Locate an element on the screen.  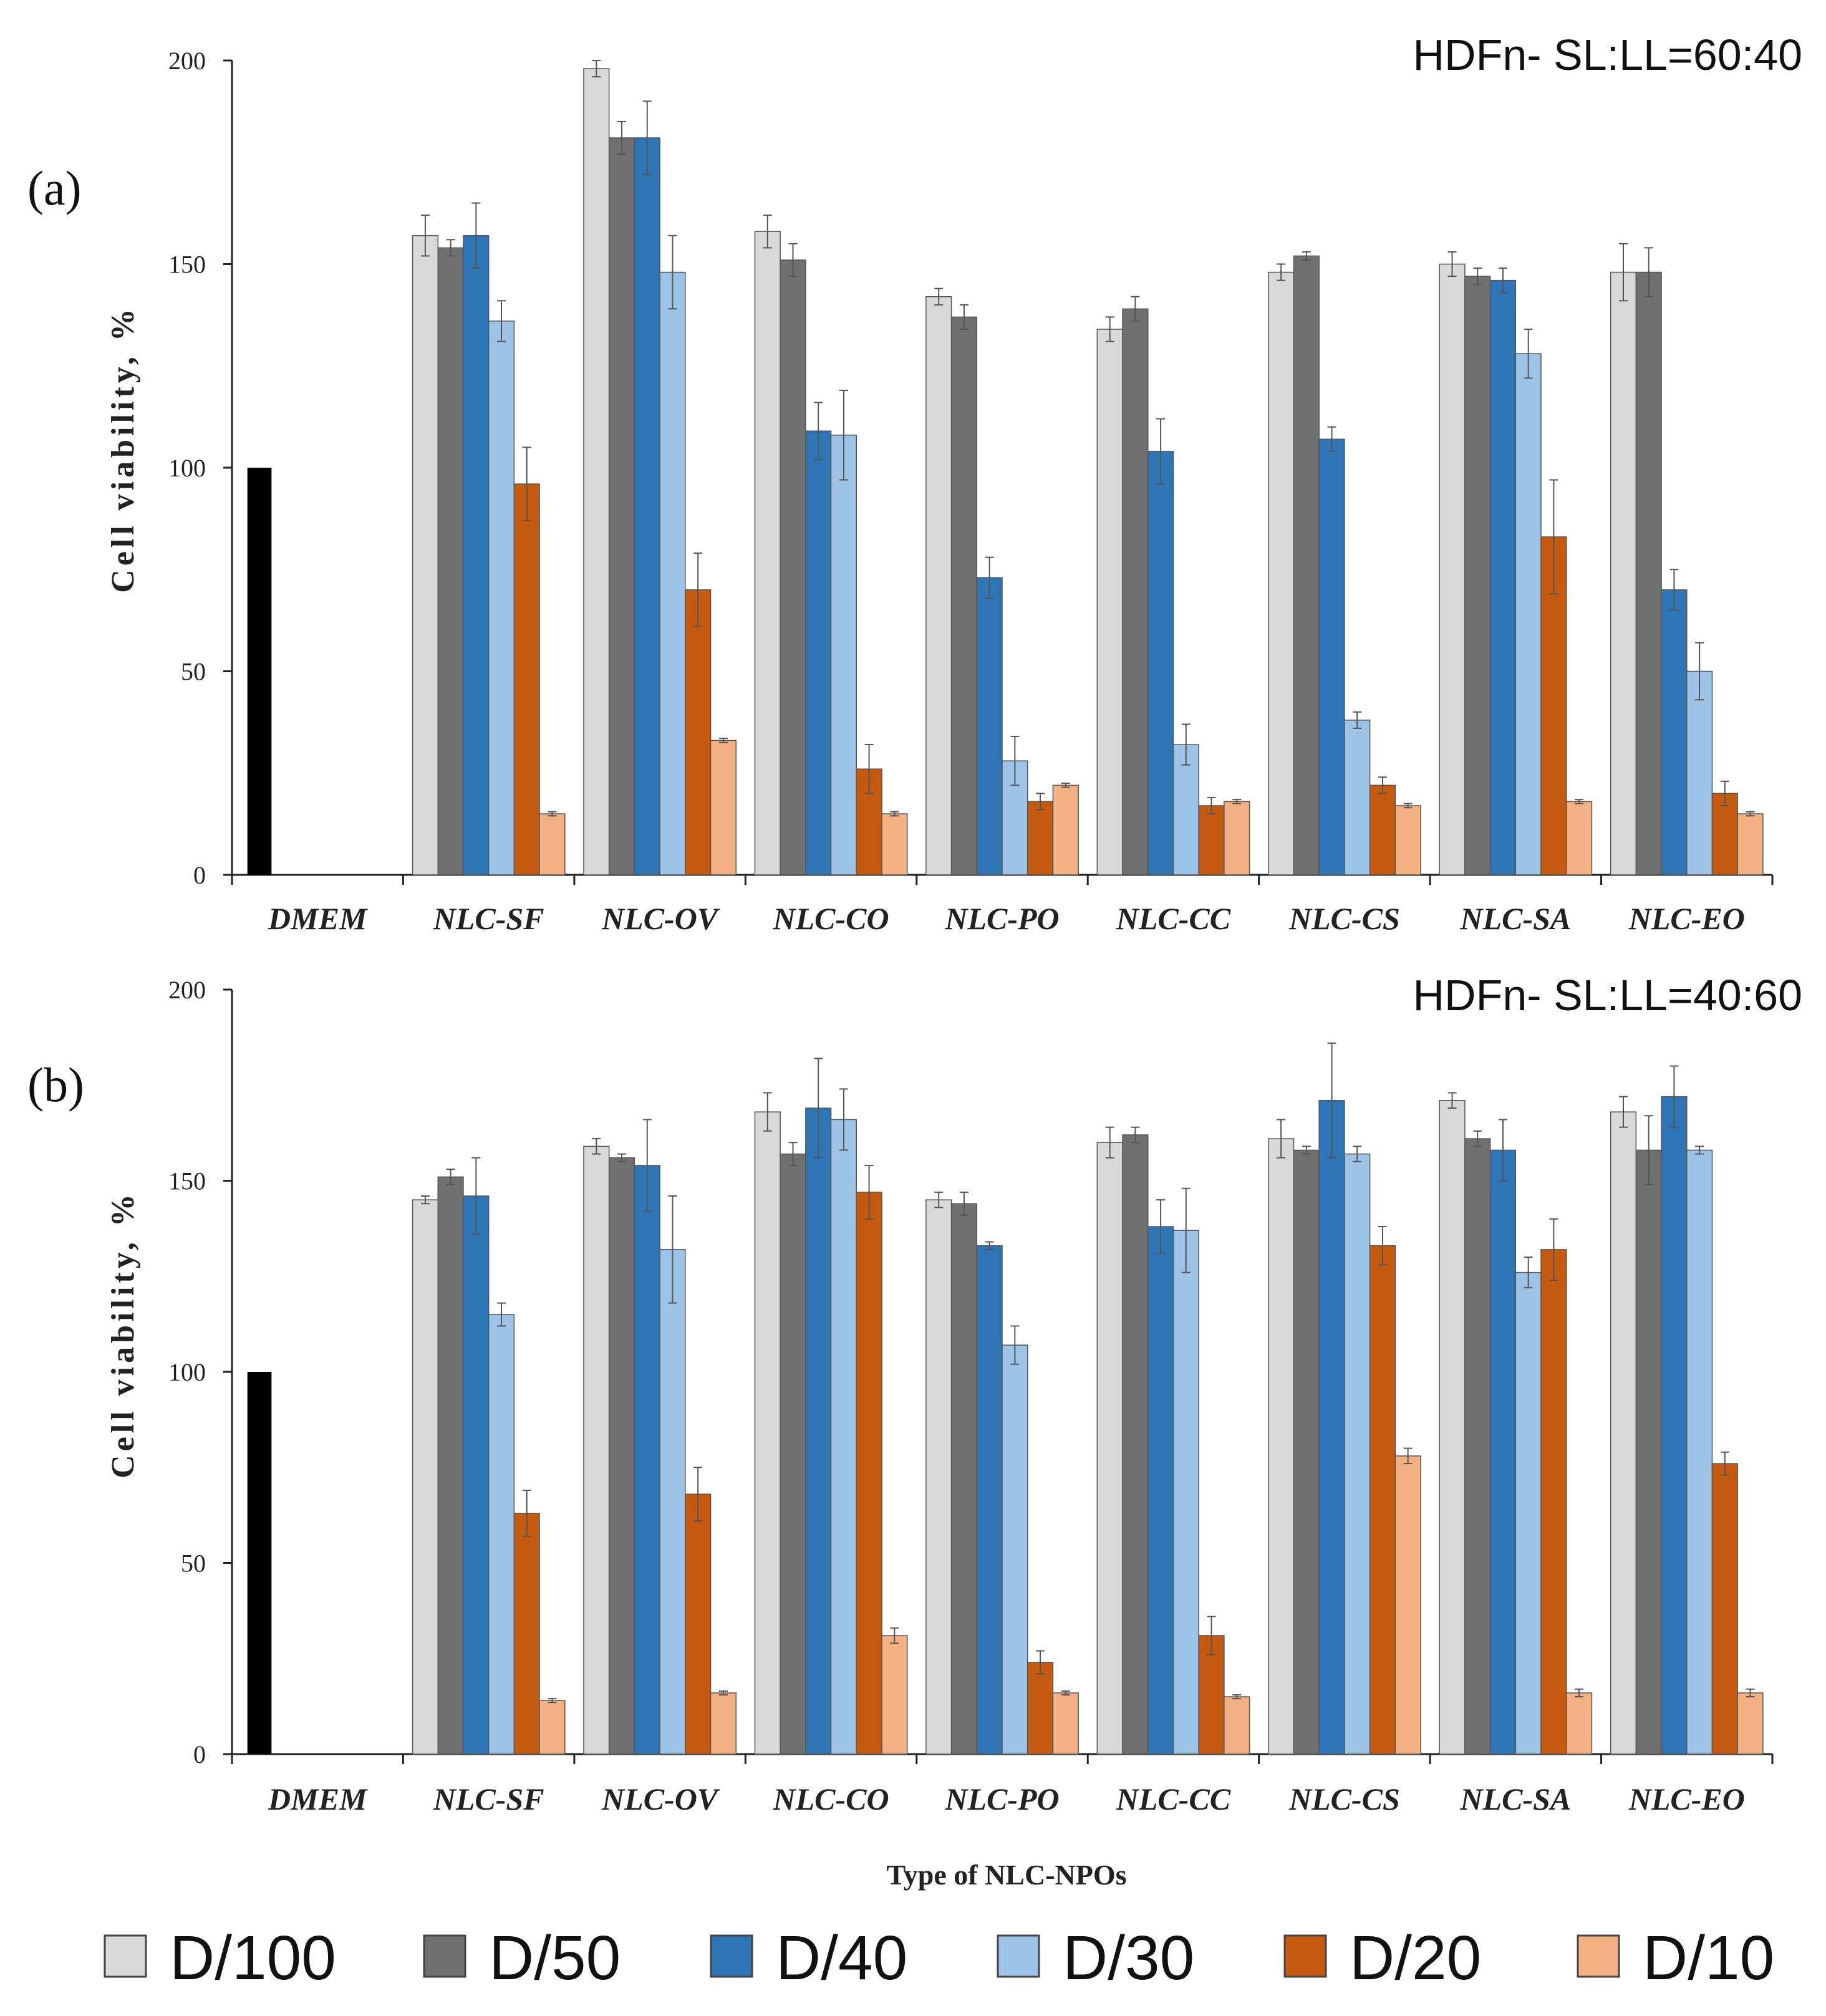
legend-label: D/30 is located at coordinates (1128, 1958).